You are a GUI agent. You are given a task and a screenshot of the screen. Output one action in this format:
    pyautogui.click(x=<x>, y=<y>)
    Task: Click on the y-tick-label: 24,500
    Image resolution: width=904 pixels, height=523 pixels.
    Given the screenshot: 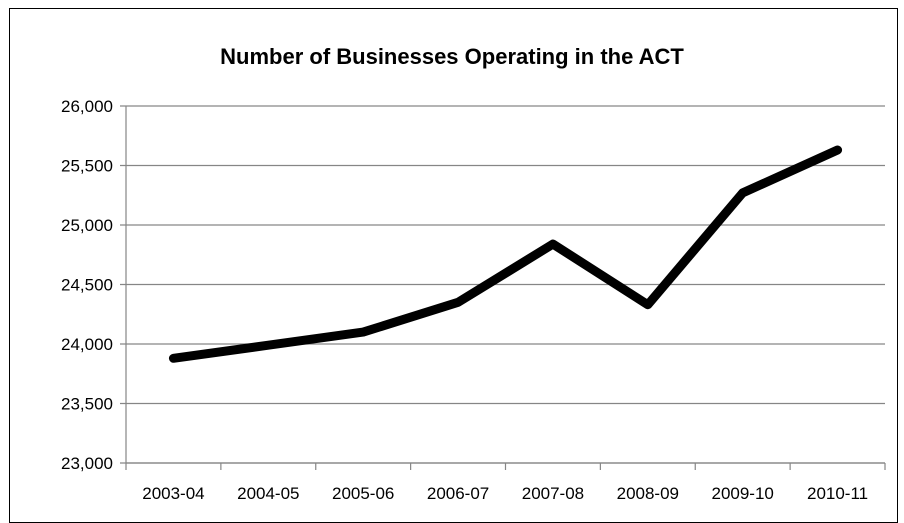 What is the action you would take?
    pyautogui.click(x=87, y=285)
    